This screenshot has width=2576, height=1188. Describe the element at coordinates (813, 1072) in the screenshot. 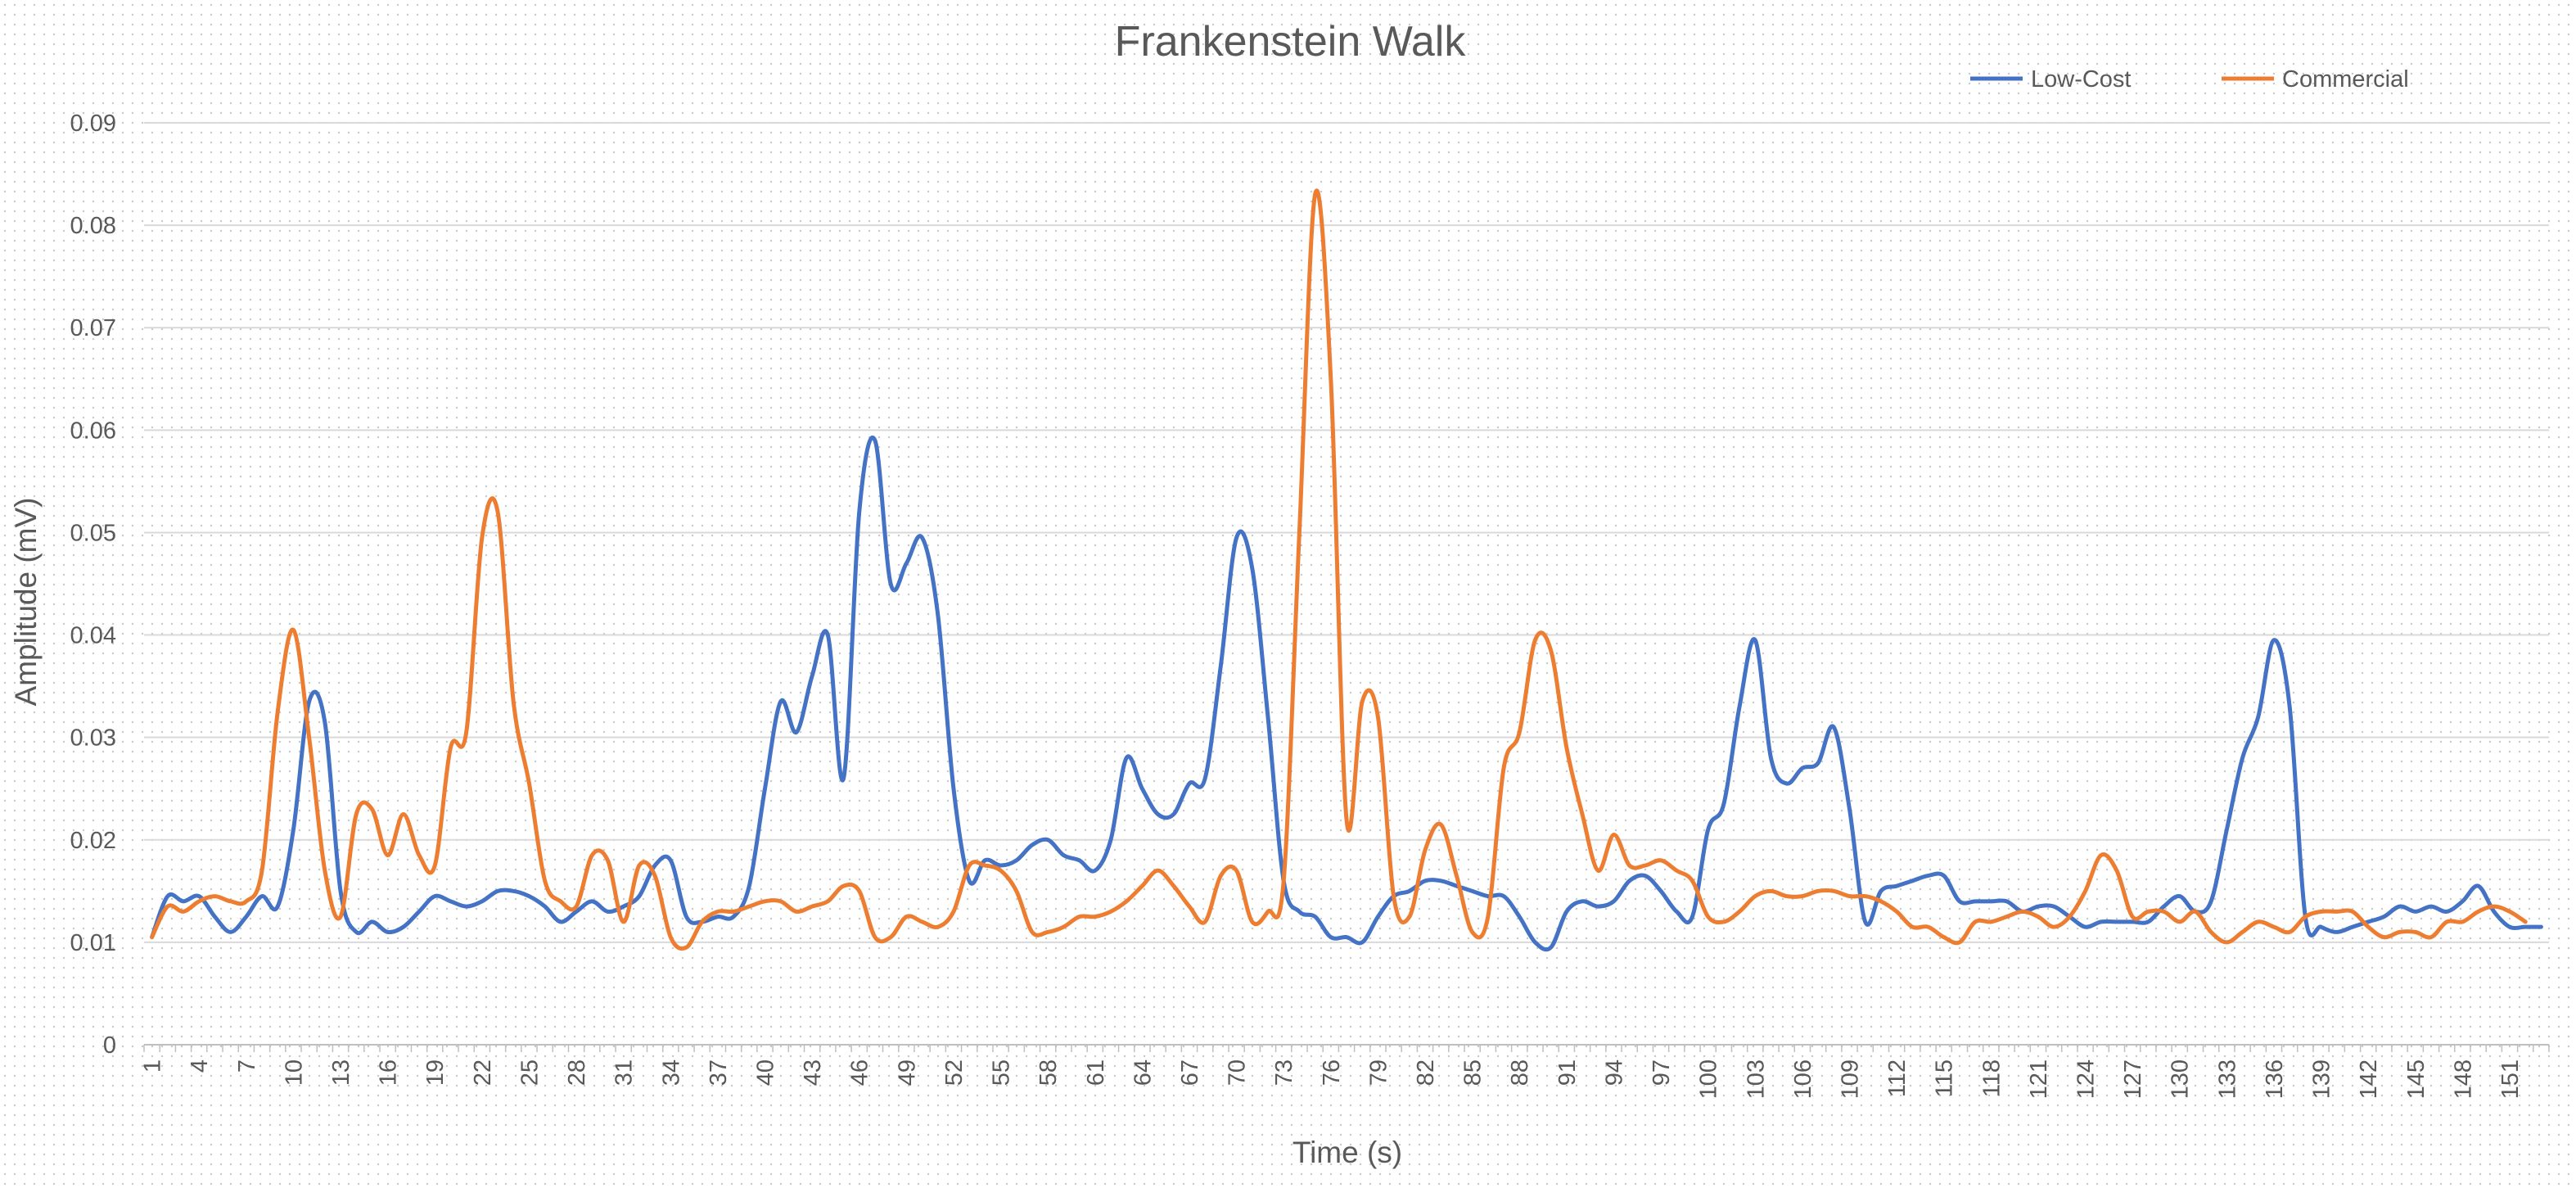

I see `x-tick-label: 43` at that location.